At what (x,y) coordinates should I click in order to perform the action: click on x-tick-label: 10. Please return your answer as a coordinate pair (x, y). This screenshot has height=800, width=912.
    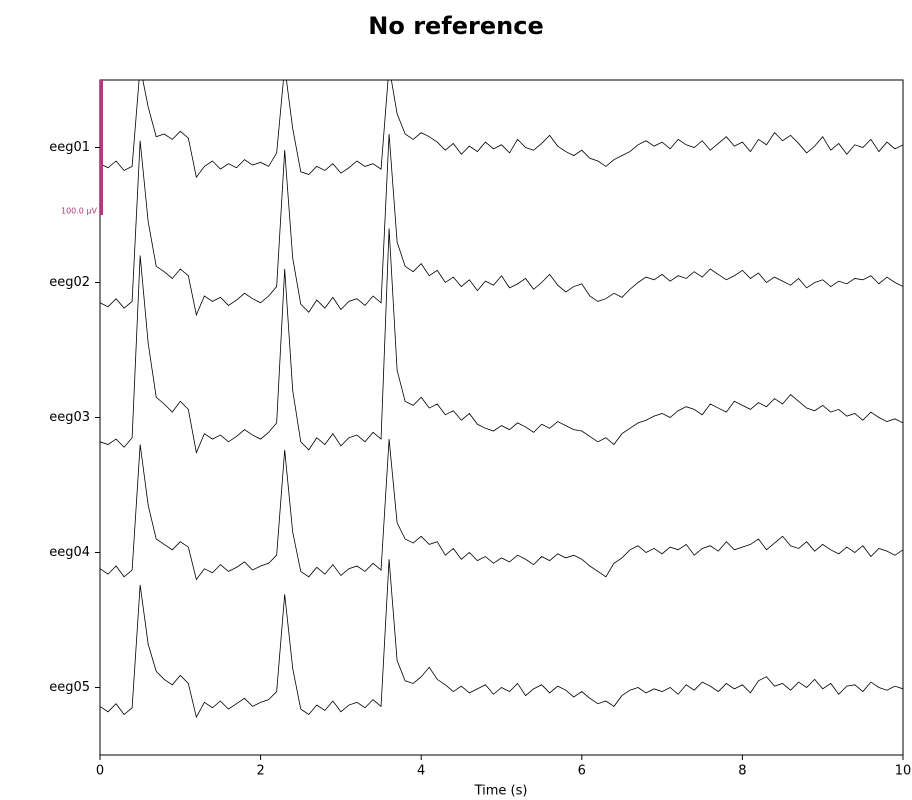
    Looking at the image, I should click on (903, 771).